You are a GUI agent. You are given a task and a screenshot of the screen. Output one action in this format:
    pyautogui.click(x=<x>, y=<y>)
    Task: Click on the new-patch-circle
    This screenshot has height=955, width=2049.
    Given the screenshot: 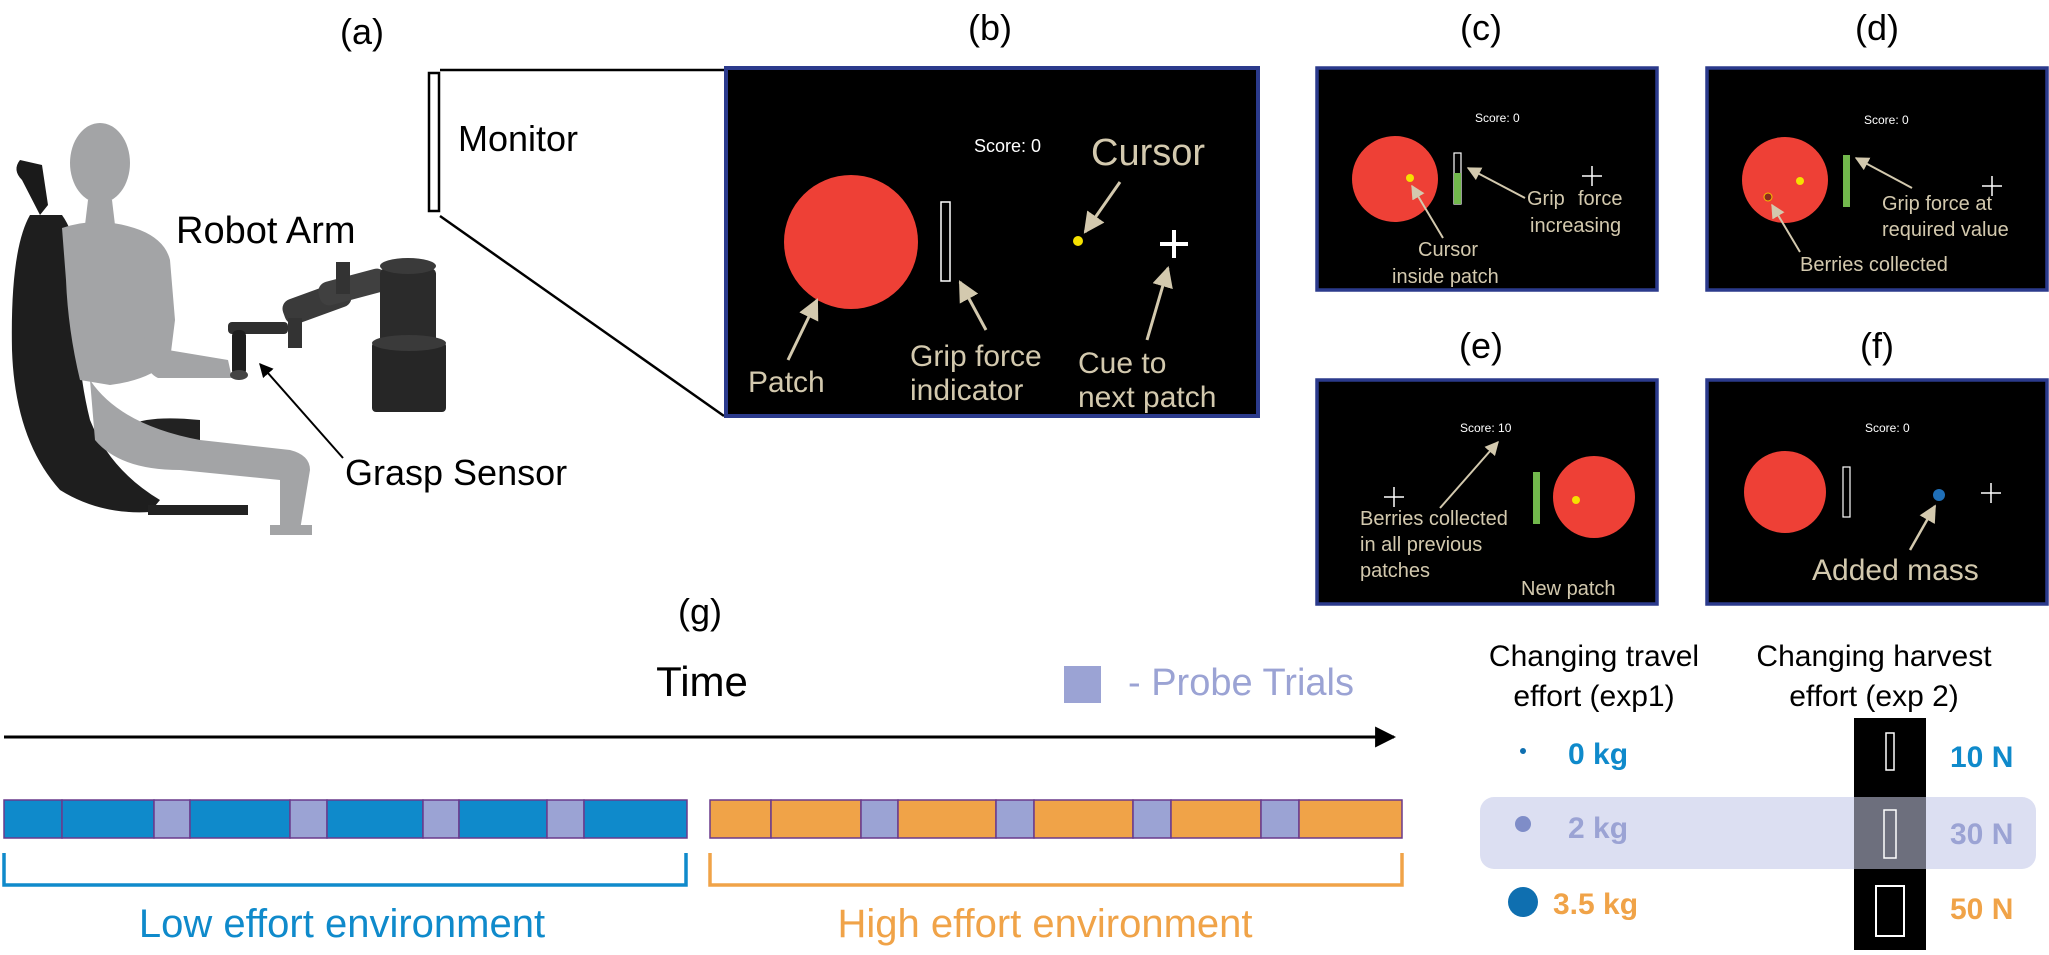 What is the action you would take?
    pyautogui.click(x=1594, y=497)
    